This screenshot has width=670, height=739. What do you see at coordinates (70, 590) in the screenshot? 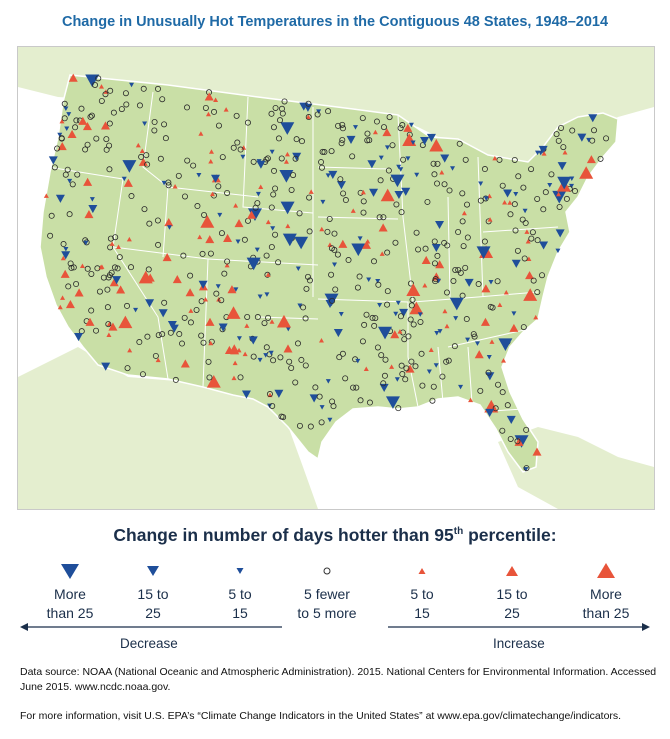
I see `legend-decrease-more-than-25: More than 25` at bounding box center [70, 590].